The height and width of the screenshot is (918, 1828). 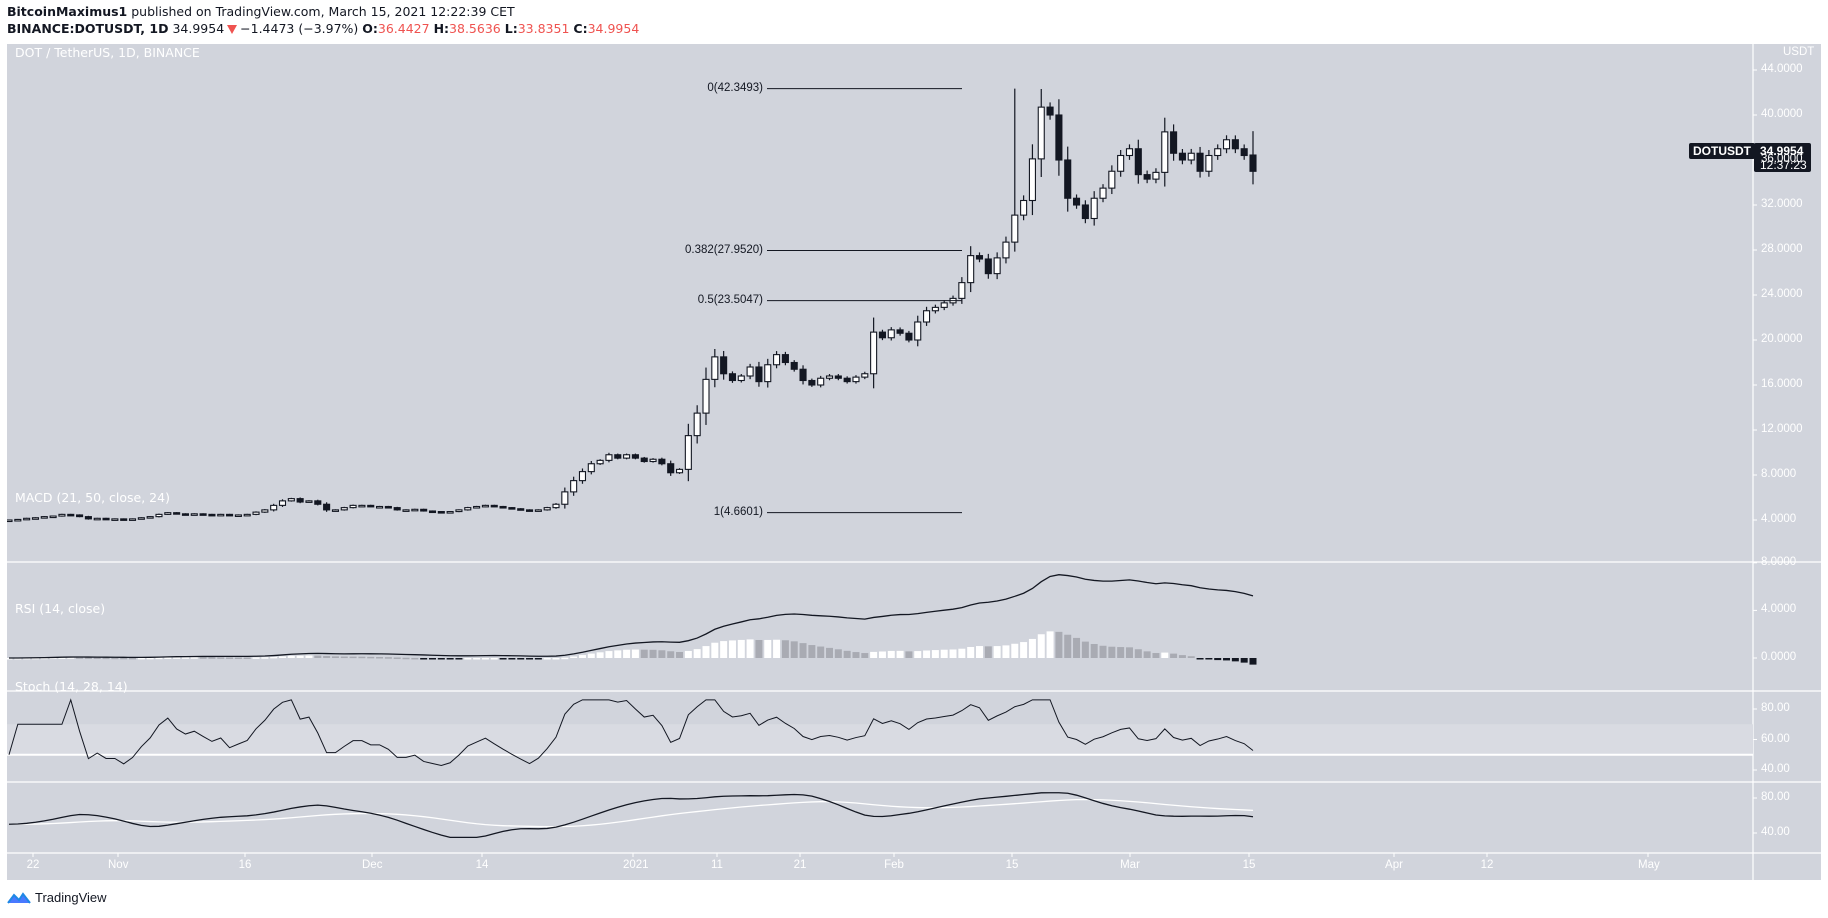 What do you see at coordinates (800, 865) in the screenshot?
I see `time-tick: 21` at bounding box center [800, 865].